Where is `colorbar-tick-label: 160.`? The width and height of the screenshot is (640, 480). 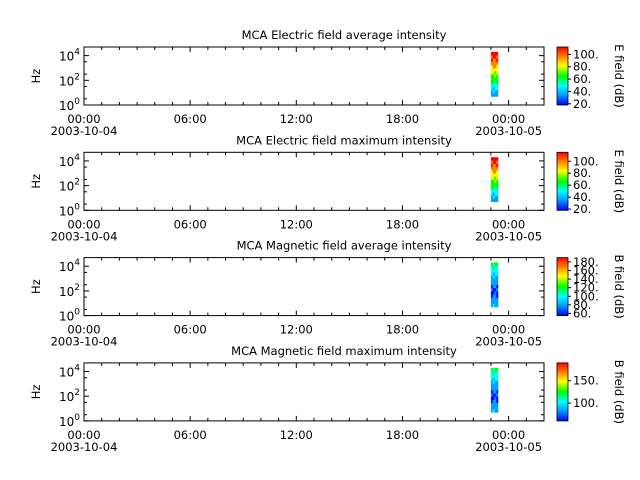 colorbar-tick-label: 160. is located at coordinates (586, 270).